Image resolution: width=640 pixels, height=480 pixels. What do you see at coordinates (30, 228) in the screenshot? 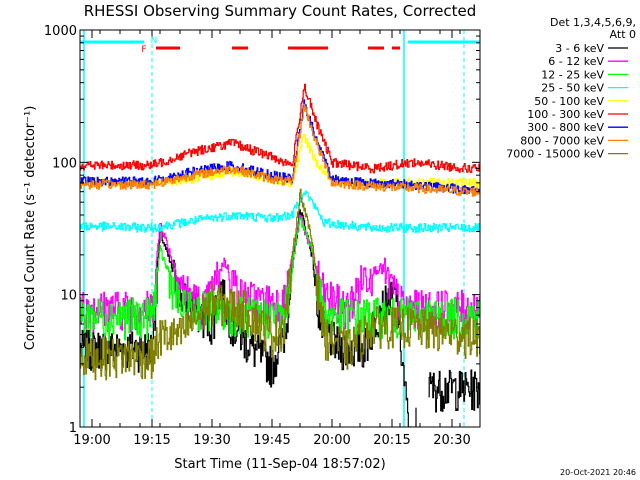
I see `y-axis-label: Corrected Count Rate (s⁻¹ detector⁻¹)` at bounding box center [30, 228].